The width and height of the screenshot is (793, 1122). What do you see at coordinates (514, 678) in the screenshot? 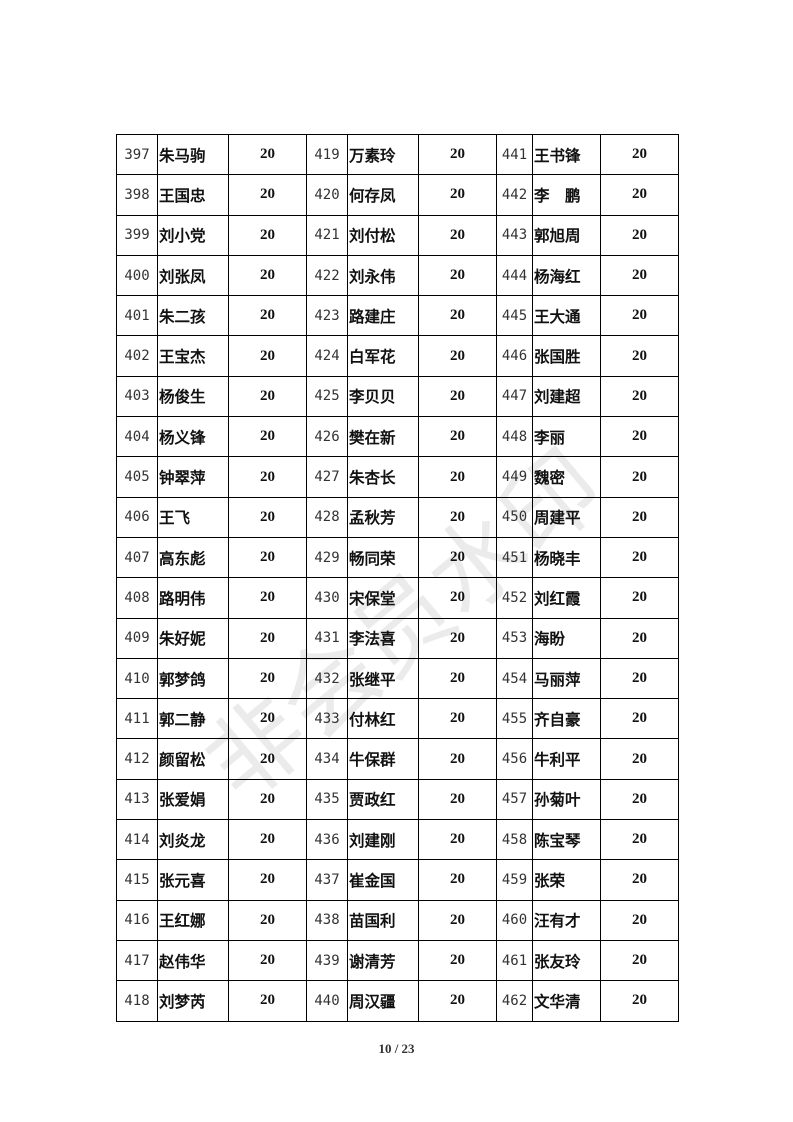
I see `entry-number: 454` at bounding box center [514, 678].